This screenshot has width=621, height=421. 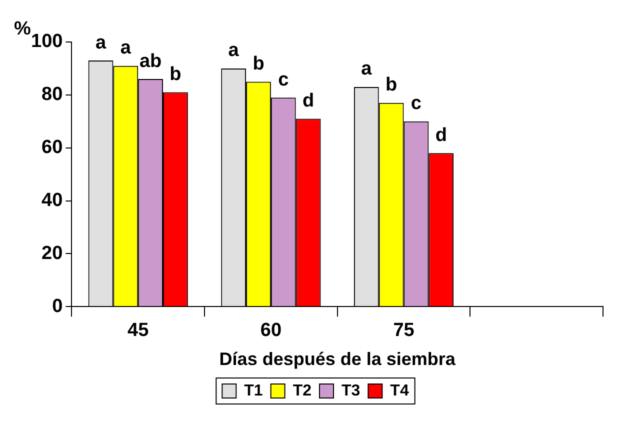 I want to click on y-tick-label: 20, so click(x=52, y=253).